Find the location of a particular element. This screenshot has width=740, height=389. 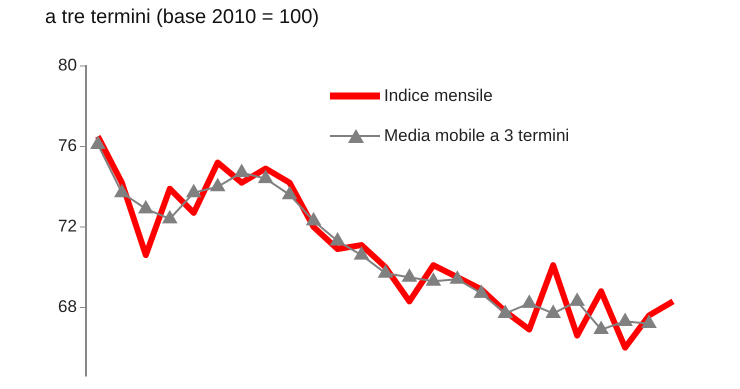

legend-label: Indice mensile is located at coordinates (438, 96).